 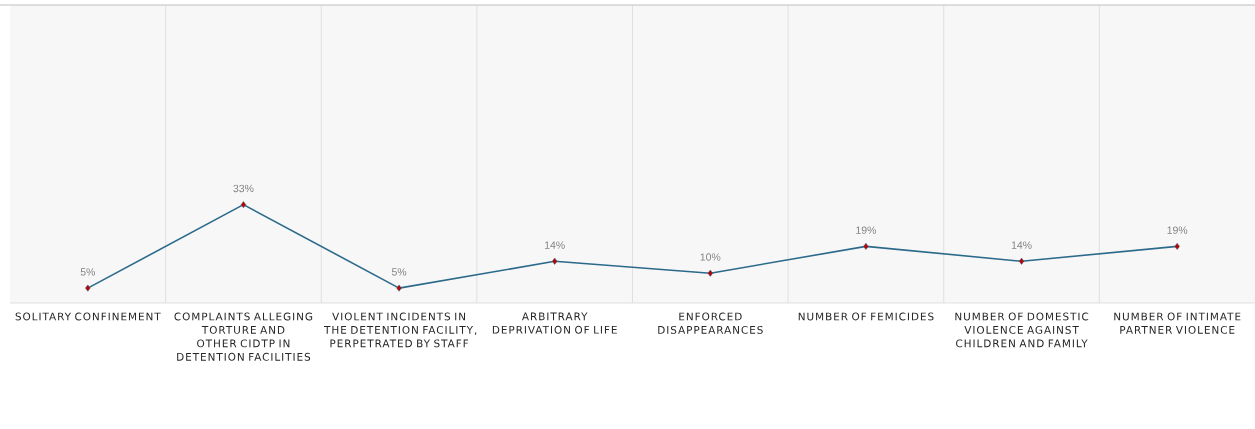 What do you see at coordinates (710, 323) in the screenshot?
I see `x-tick-label: ENFORCED DISAPPEARANCES` at bounding box center [710, 323].